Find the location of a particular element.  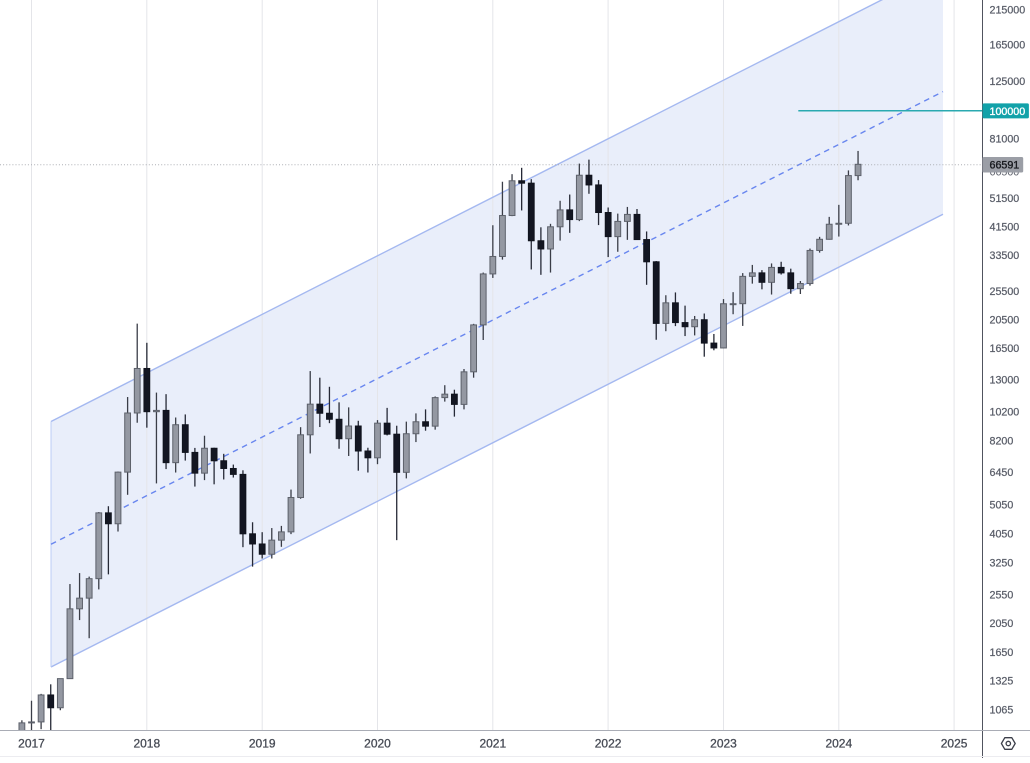

svg-text: 66591 is located at coordinates (1005, 166).